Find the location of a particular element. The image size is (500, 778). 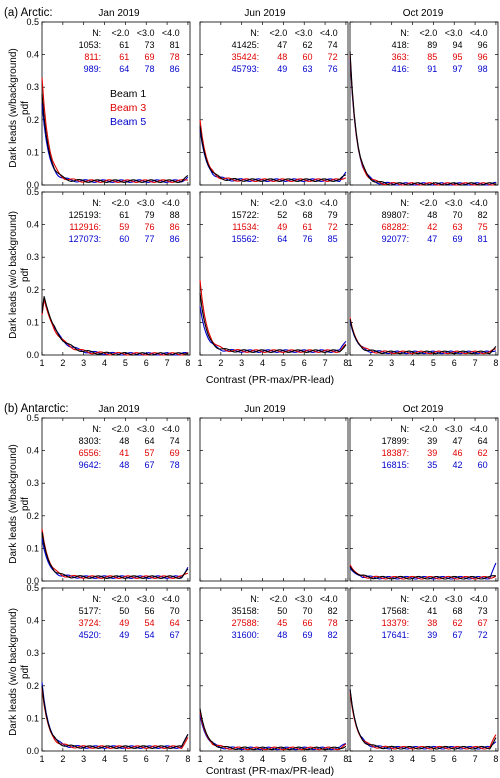

table-cell: 64 is located at coordinates (282, 239).